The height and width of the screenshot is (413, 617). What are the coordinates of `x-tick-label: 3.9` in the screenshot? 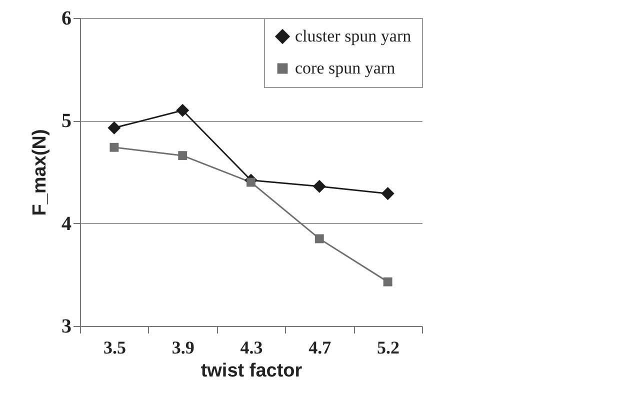 It's located at (183, 348).